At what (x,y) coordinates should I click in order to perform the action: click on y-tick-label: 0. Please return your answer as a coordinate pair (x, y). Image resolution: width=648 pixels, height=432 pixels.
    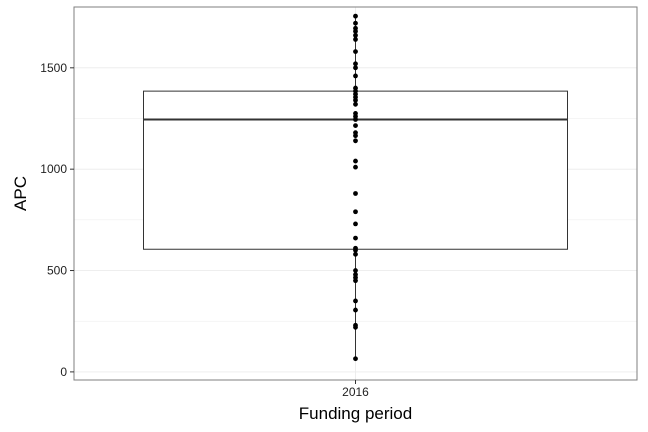
    Looking at the image, I should click on (63, 372).